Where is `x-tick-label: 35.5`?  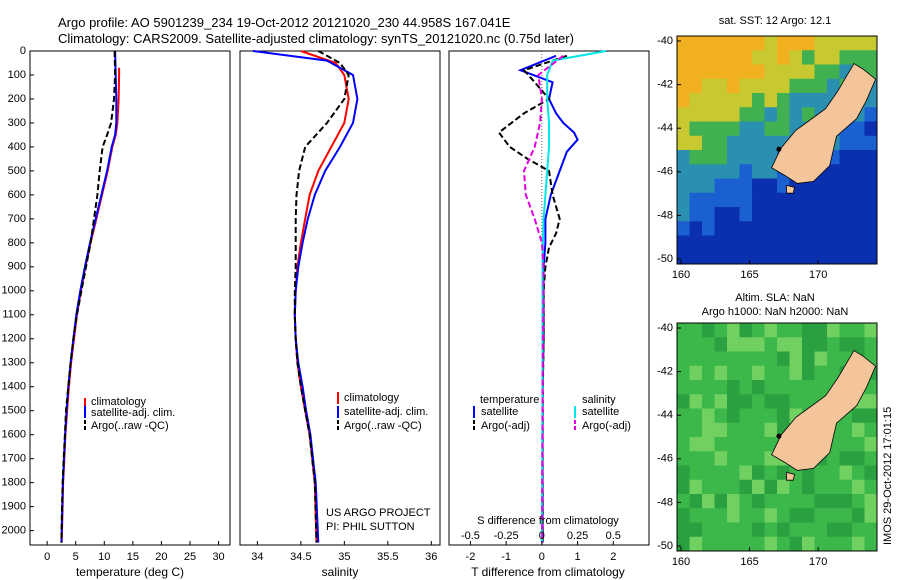 x-tick-label: 35.5 is located at coordinates (387, 557).